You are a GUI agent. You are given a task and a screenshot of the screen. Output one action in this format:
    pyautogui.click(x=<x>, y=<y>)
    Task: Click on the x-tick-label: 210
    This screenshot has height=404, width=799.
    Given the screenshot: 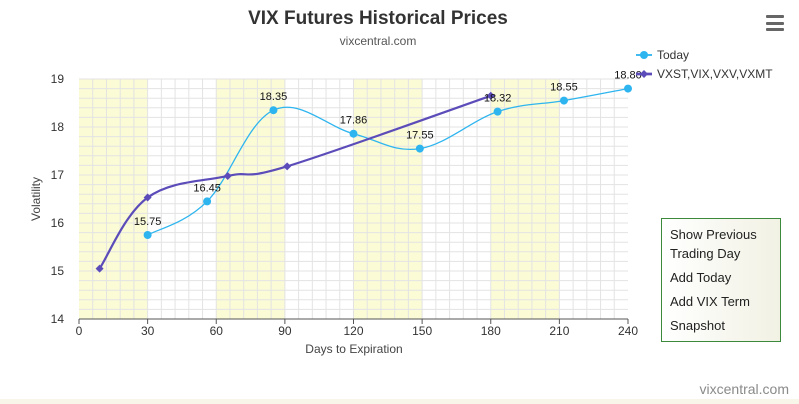 What is the action you would take?
    pyautogui.click(x=559, y=331)
    